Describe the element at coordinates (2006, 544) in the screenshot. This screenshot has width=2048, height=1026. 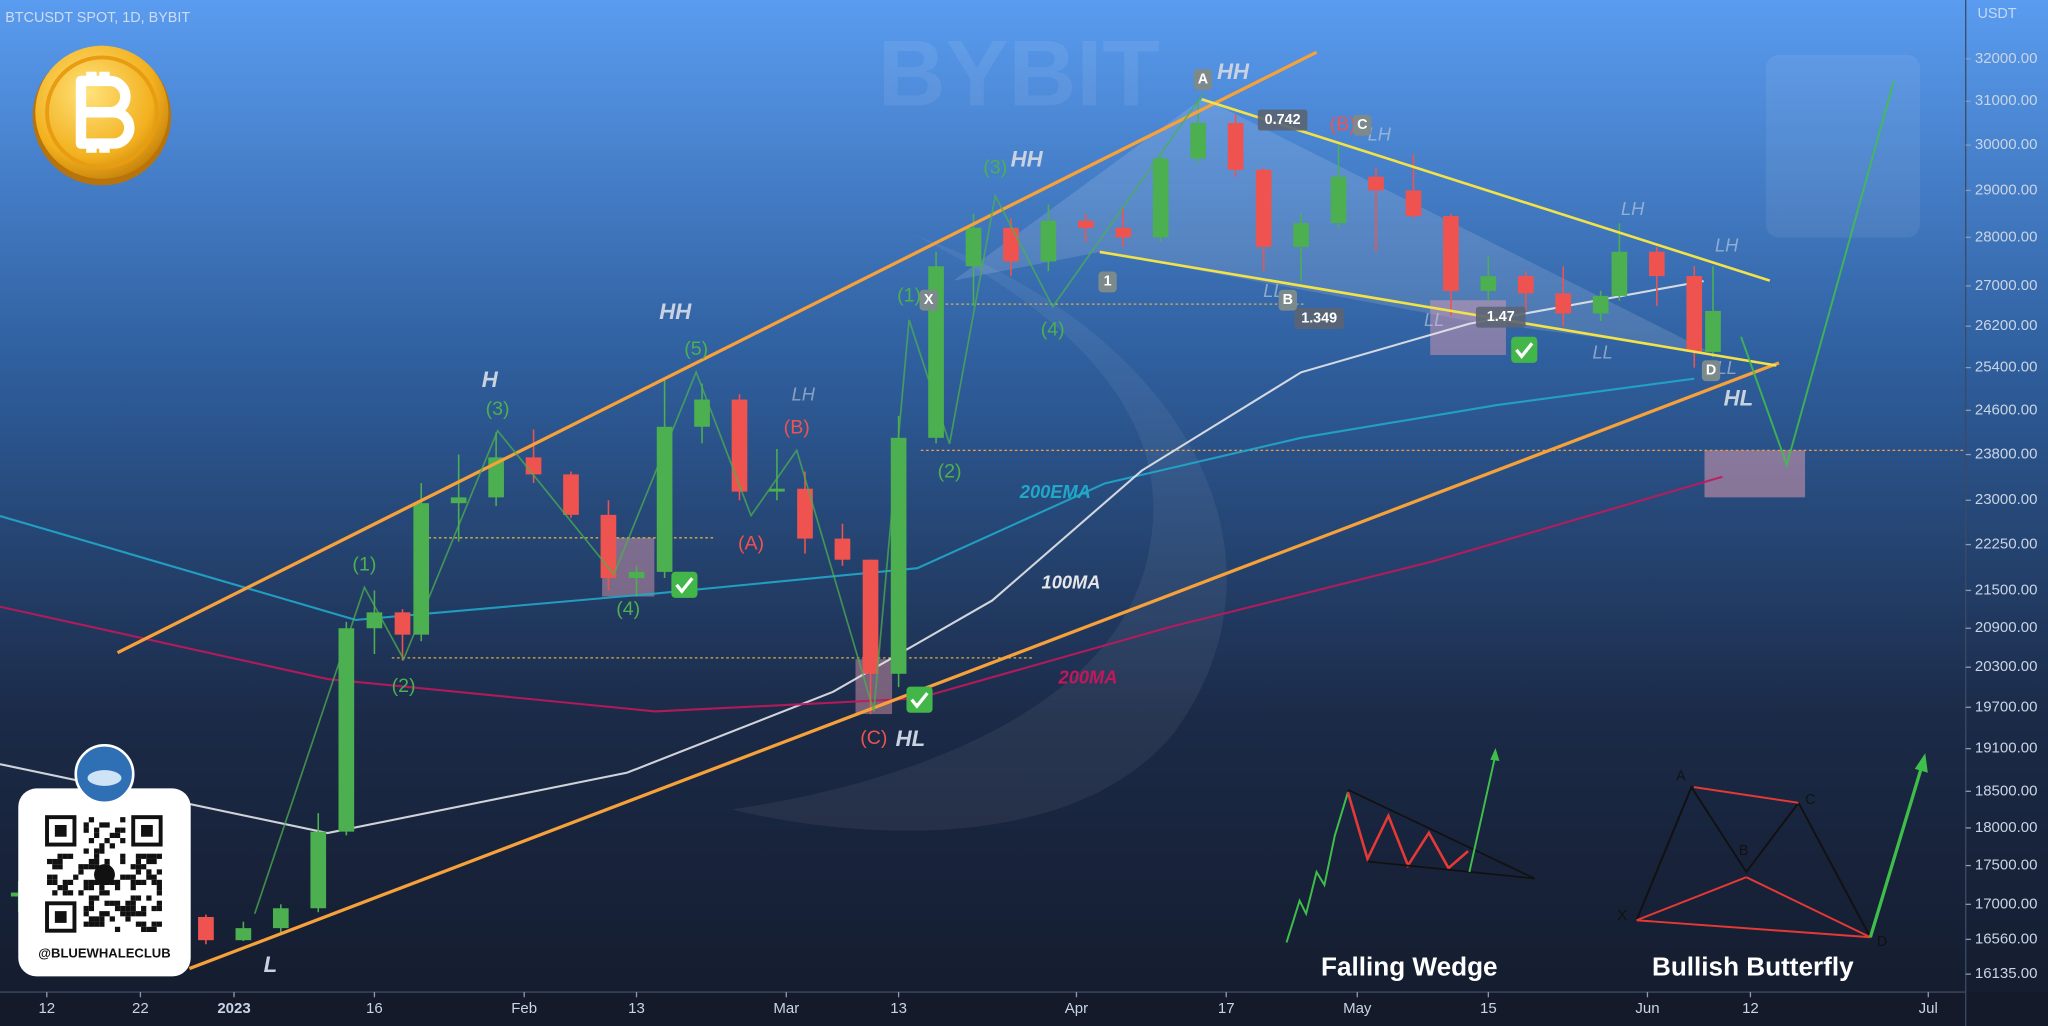
I see `y-tick-label: 22250.00` at that location.